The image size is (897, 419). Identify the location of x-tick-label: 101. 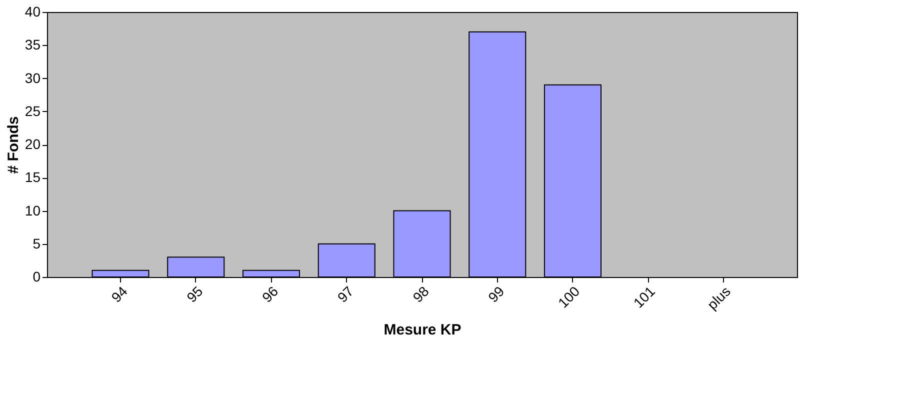
(644, 296).